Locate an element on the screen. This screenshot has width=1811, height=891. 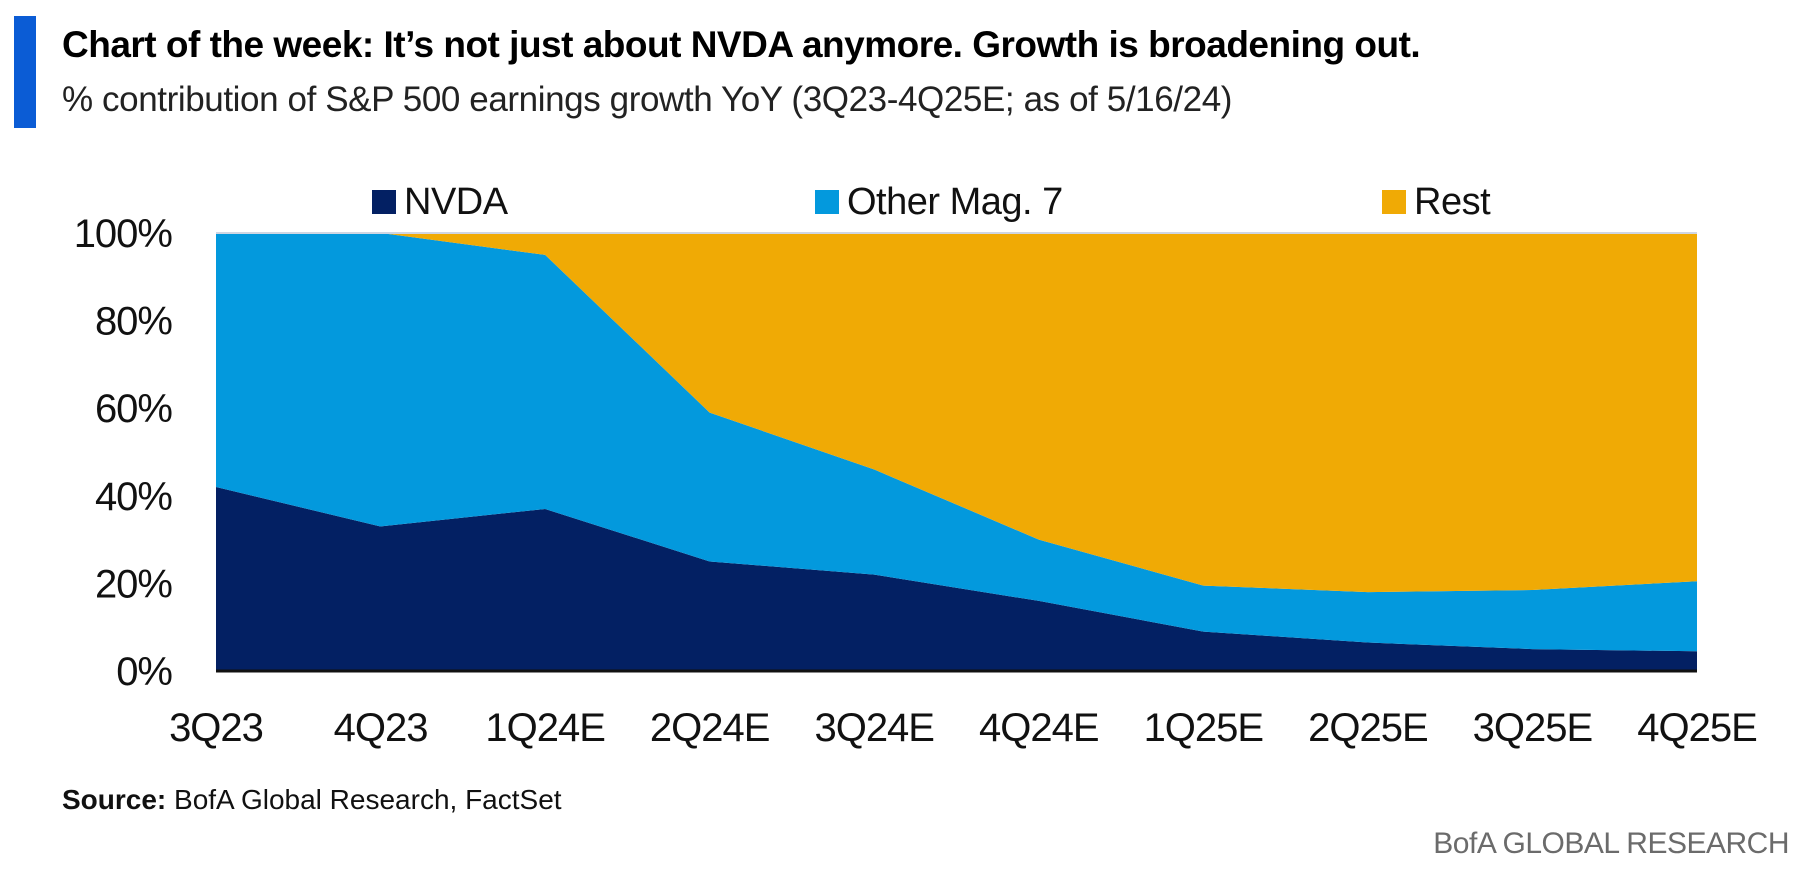
x-tick-label: 3Q23 is located at coordinates (216, 728).